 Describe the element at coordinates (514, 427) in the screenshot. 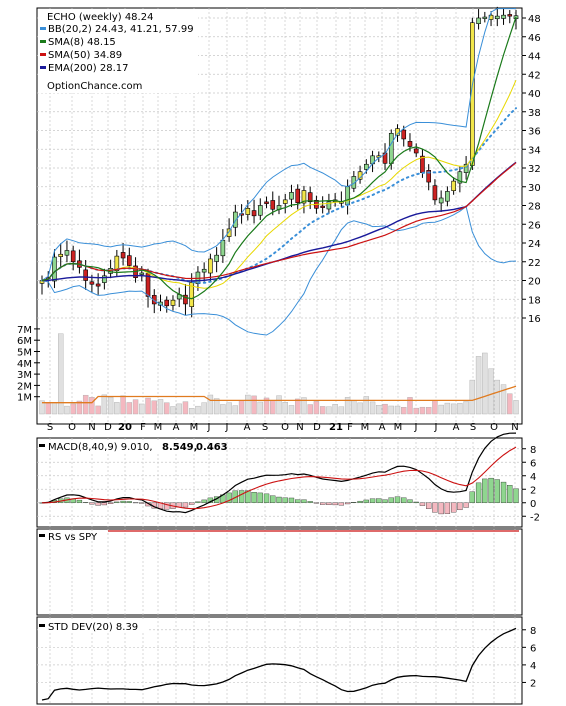

I see `month-label: N` at that location.